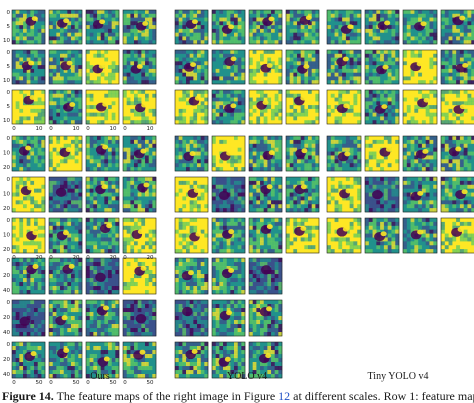 The image size is (474, 403). Describe the element at coordinates (139, 153) in the screenshot. I see `feature-map-frame` at that location.